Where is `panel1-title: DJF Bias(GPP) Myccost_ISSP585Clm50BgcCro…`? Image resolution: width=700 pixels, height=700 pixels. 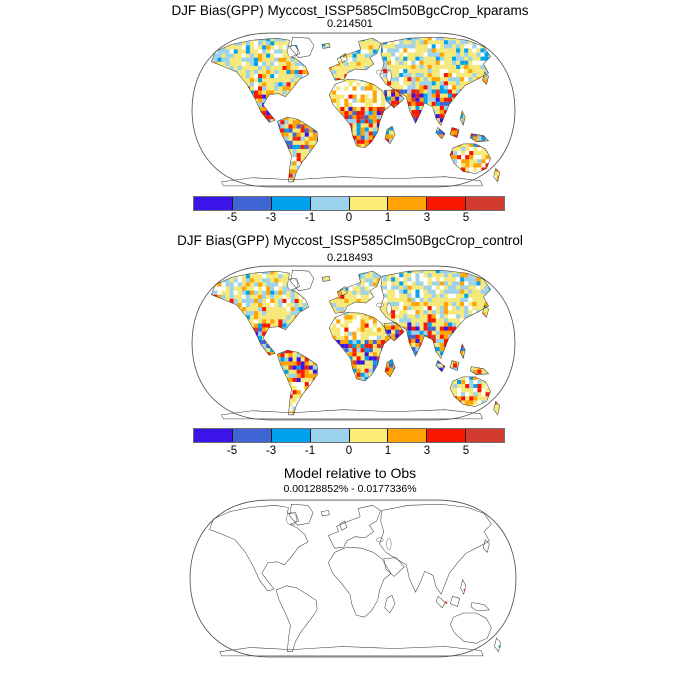
panel1-title: DJF Bias(GPP) Myccost_ISSP585Clm50BgcCro… is located at coordinates (350, 10).